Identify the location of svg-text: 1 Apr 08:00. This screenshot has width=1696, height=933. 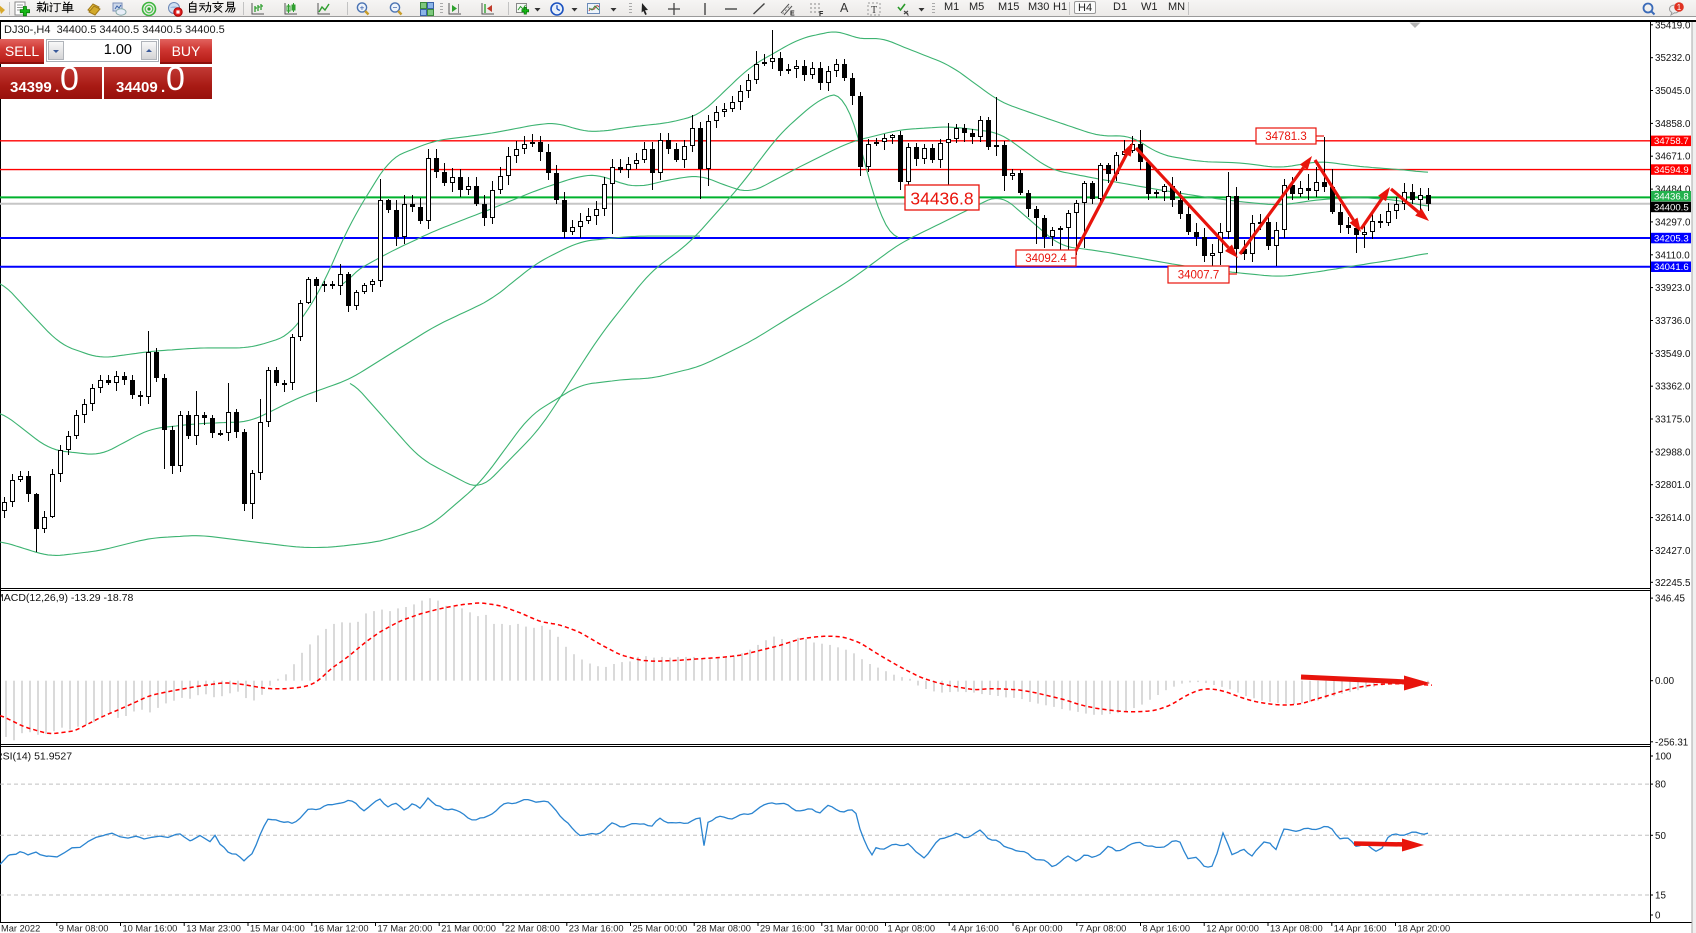
(912, 928).